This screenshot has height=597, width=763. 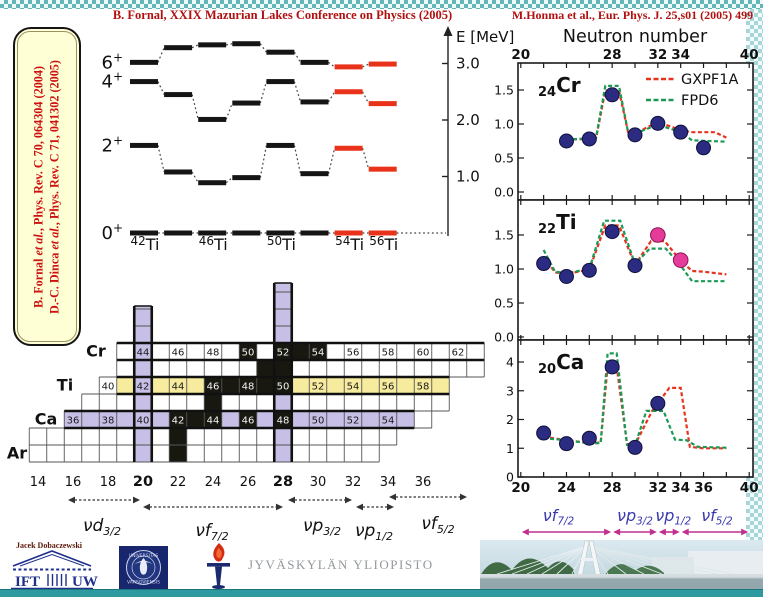 I want to click on svg-text: 46Ti, so click(x=213, y=244).